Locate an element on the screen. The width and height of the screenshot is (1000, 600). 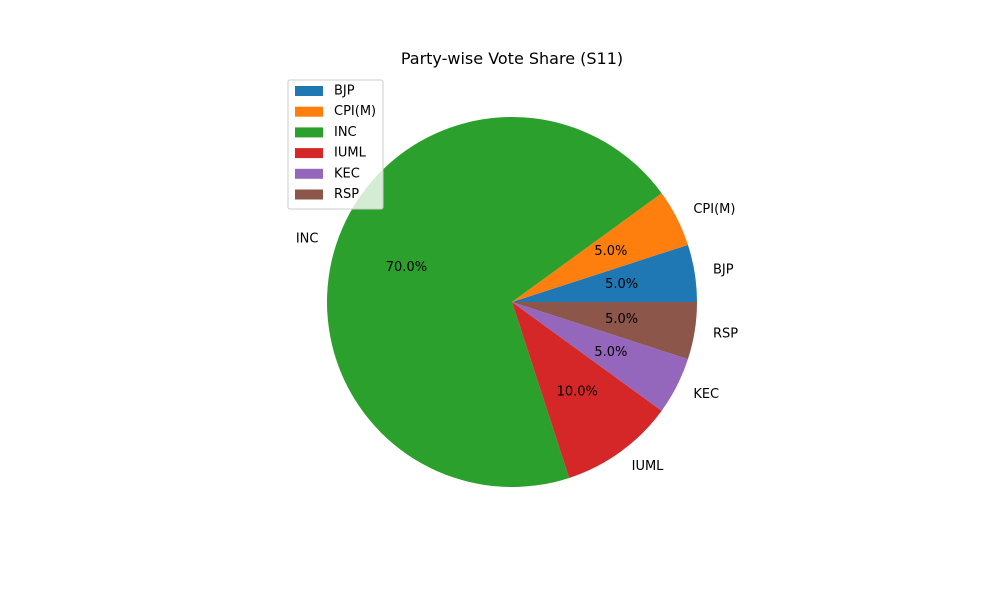
legend-label-kec: KEC is located at coordinates (347, 173).